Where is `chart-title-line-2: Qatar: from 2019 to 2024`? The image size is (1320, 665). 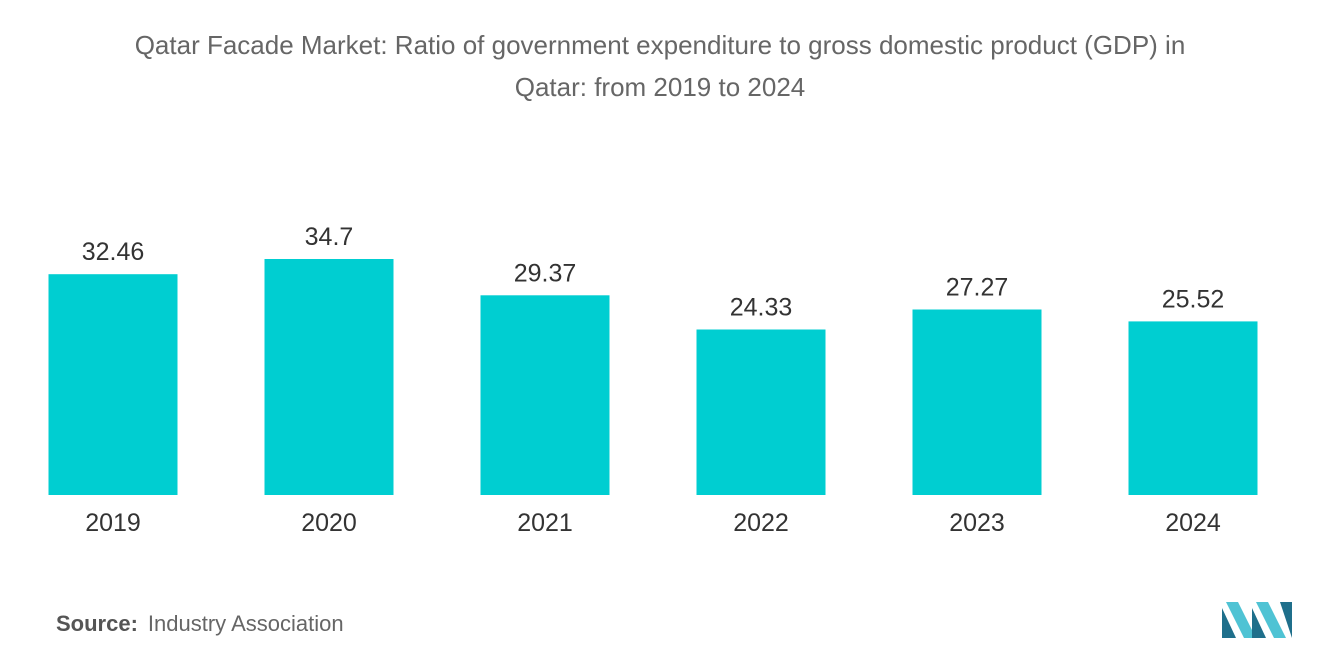 chart-title-line-2: Qatar: from 2019 to 2024 is located at coordinates (660, 87).